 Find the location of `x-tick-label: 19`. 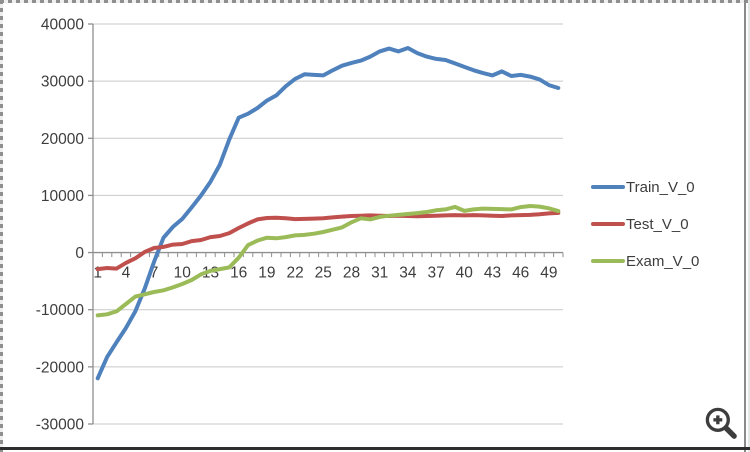

x-tick-label: 19 is located at coordinates (266, 273).